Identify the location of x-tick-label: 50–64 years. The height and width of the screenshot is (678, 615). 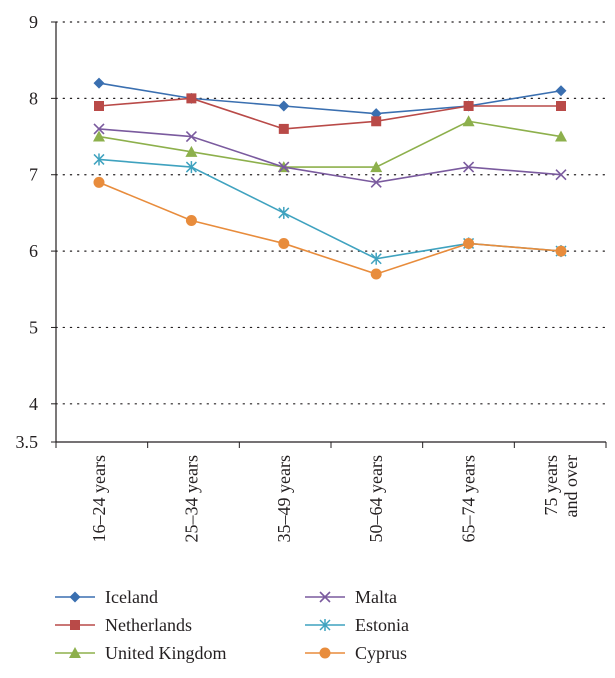
(376, 498).